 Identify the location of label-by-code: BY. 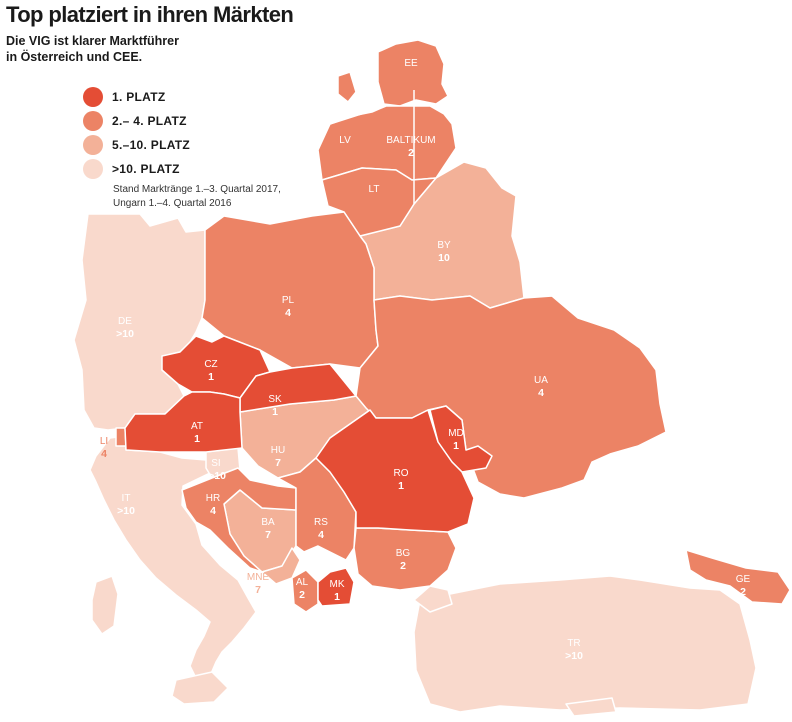
(444, 245).